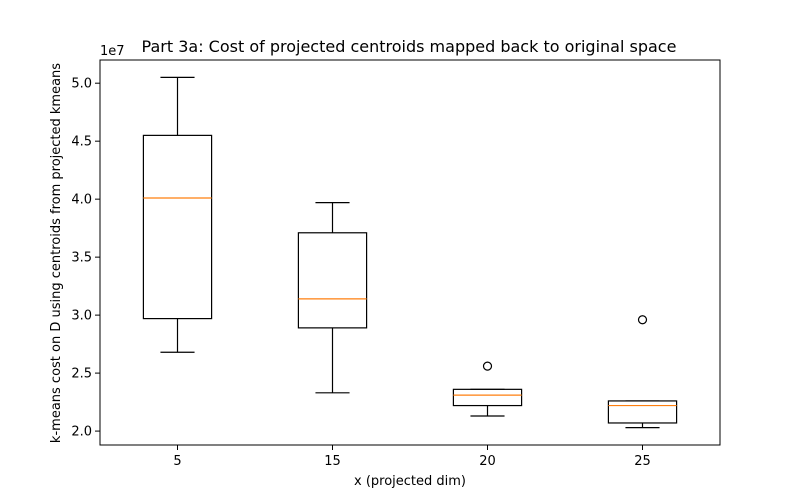  What do you see at coordinates (412, 457) in the screenshot?
I see `x-axis: 5 15 20 25` at bounding box center [412, 457].